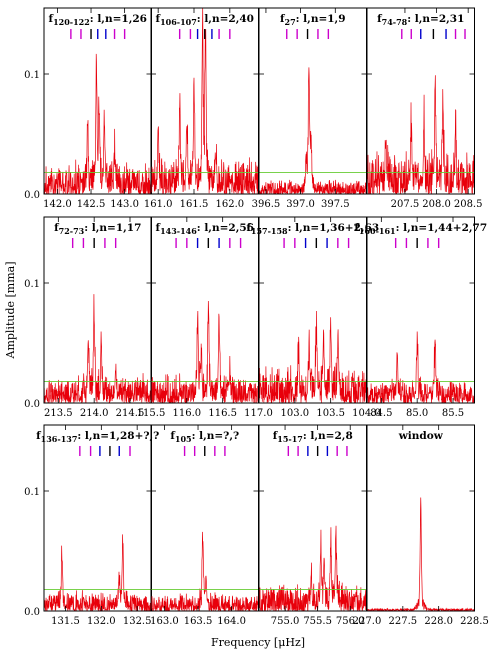  What do you see at coordinates (205, 229) in the screenshot?
I see `panel-title-5: f143-146: l,n=2,56` at bounding box center [205, 229].